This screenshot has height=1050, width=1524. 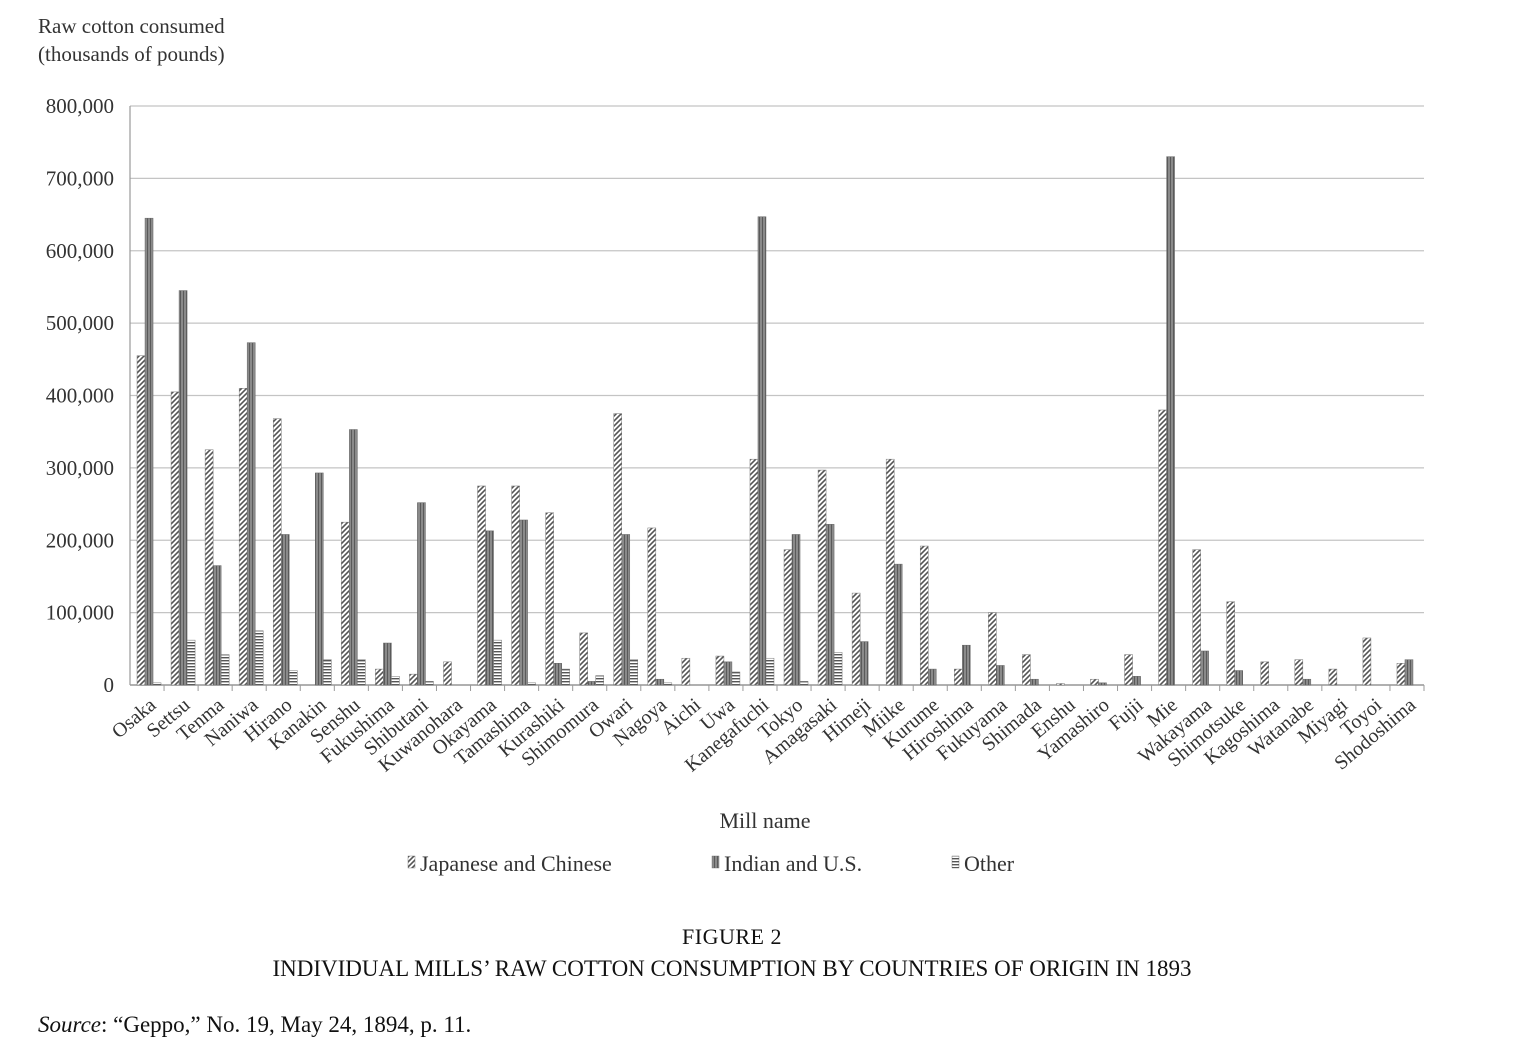 What do you see at coordinates (131, 26) in the screenshot?
I see `y-axis-label-line1: Raw cotton consumed` at bounding box center [131, 26].